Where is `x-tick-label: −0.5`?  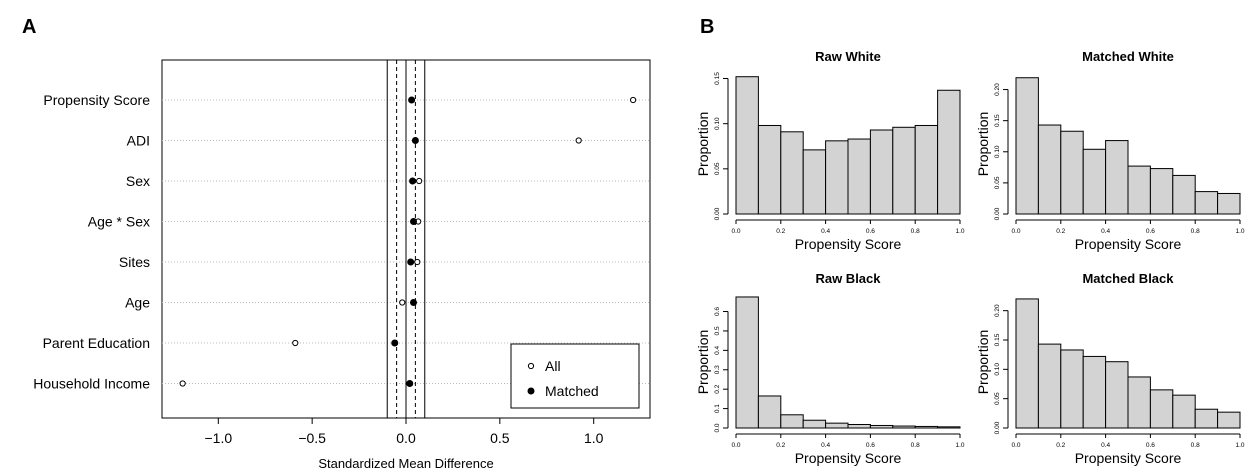 x-tick-label: −0.5 is located at coordinates (312, 438).